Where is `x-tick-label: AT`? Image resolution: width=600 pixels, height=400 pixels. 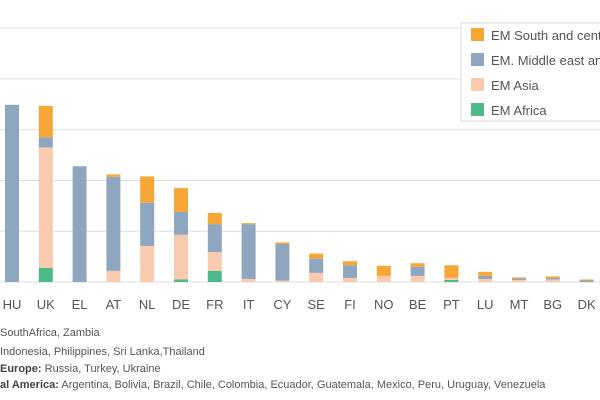 x-tick-label: AT is located at coordinates (114, 304).